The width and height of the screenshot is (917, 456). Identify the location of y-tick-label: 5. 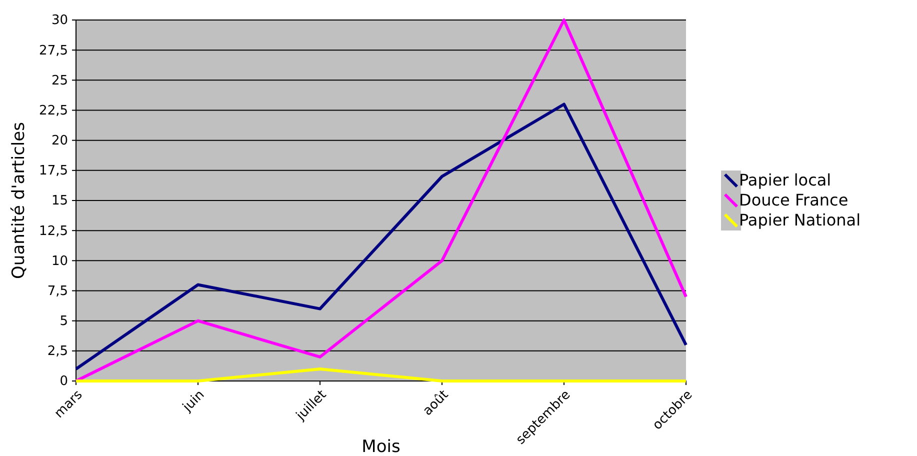
(64, 321).